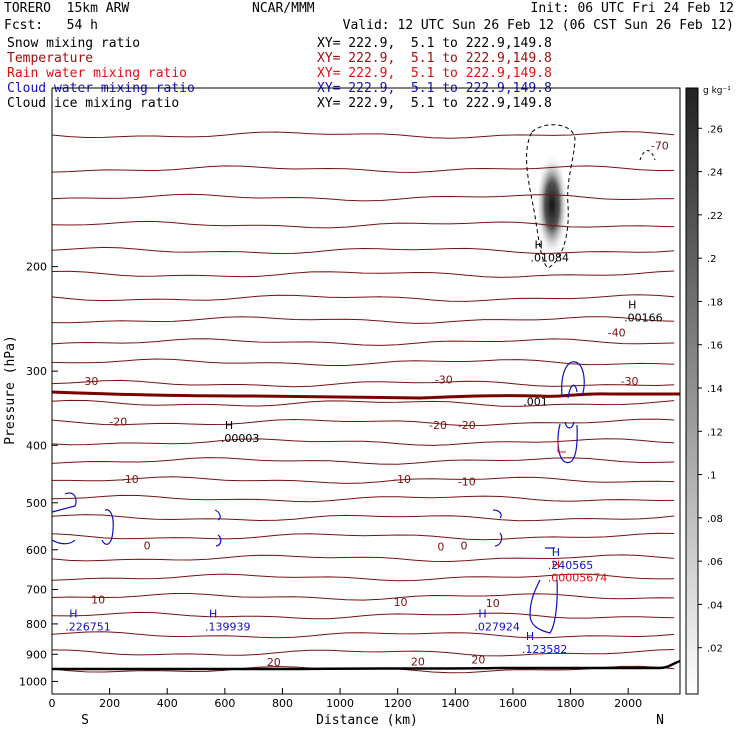 This screenshot has width=740, height=740. What do you see at coordinates (366, 665) in the screenshot?
I see `surface-line` at bounding box center [366, 665].